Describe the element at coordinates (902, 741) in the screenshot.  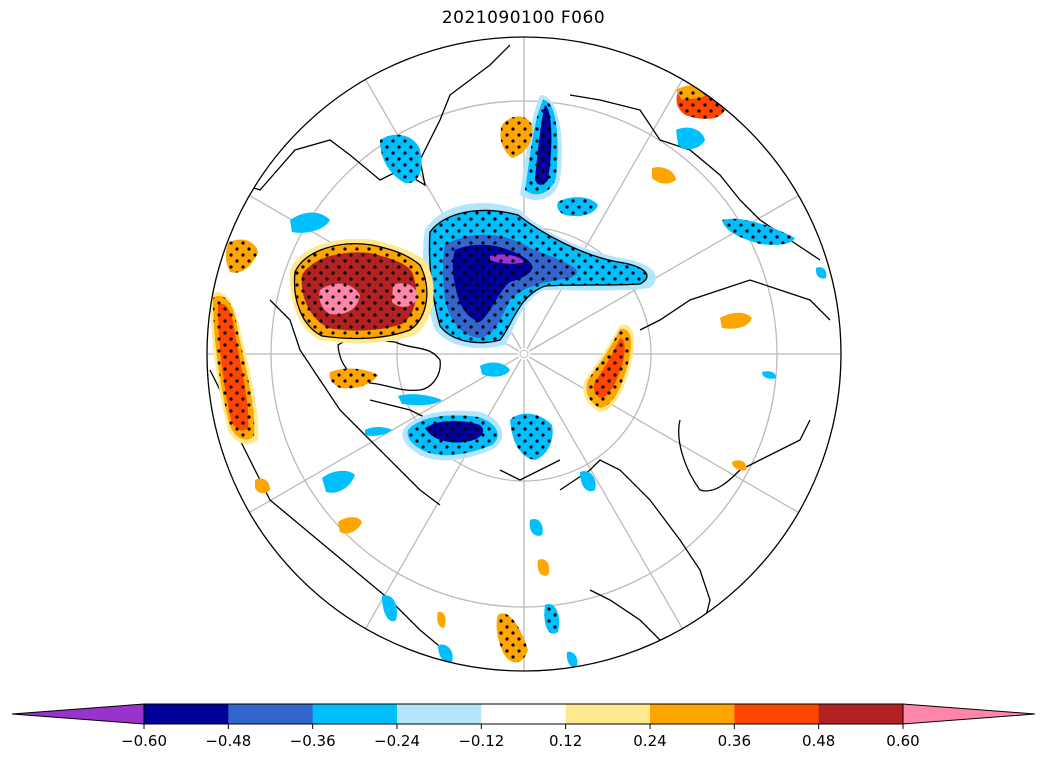
I see `colorbar-tick-label: 0.60` at that location.